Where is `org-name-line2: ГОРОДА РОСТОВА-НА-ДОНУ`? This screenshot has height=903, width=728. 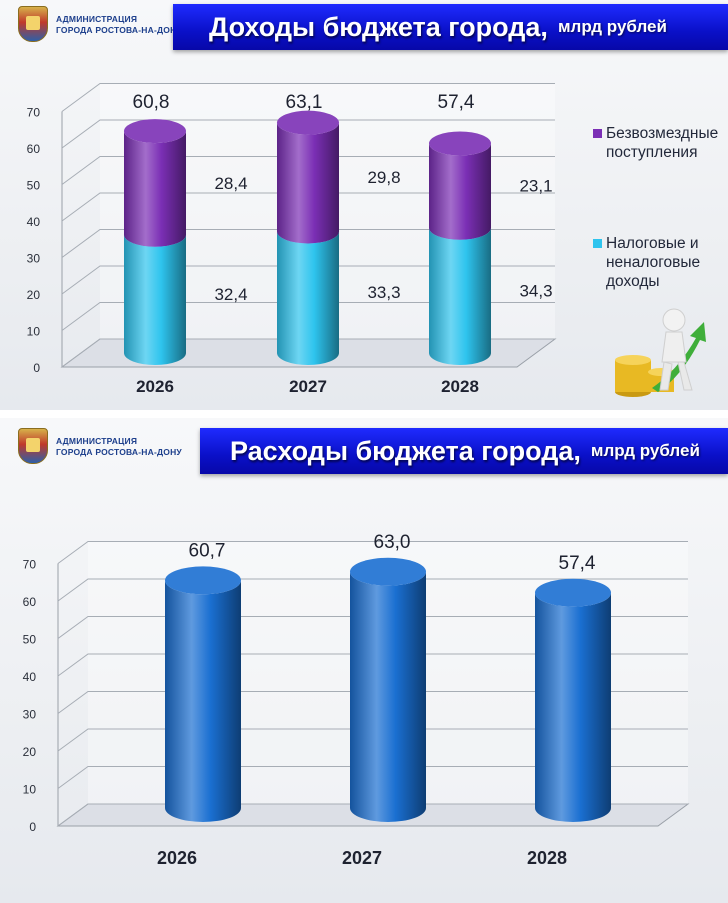
org-name-line2: ГОРОДА РОСТОВА-НА-ДОНУ is located at coordinates (119, 30).